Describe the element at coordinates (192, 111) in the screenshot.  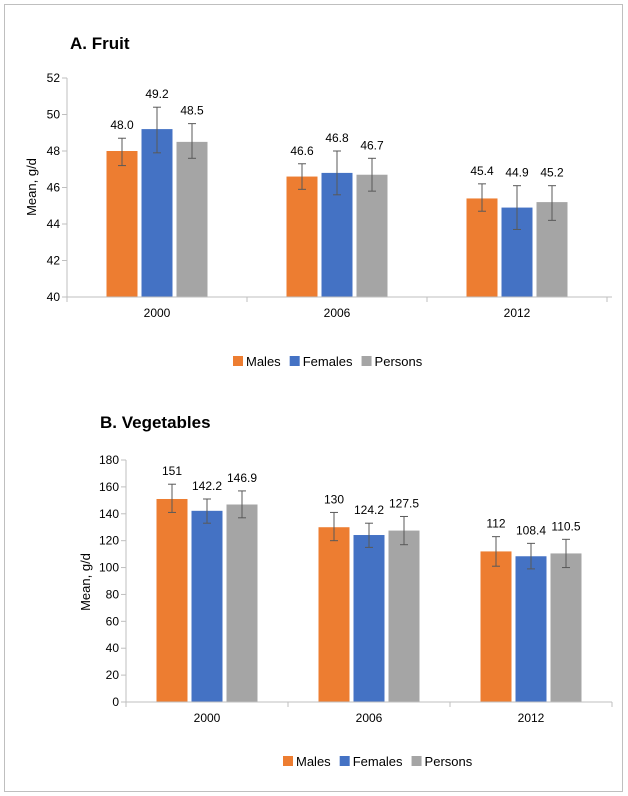
I see `data-label: 48.5` at that location.